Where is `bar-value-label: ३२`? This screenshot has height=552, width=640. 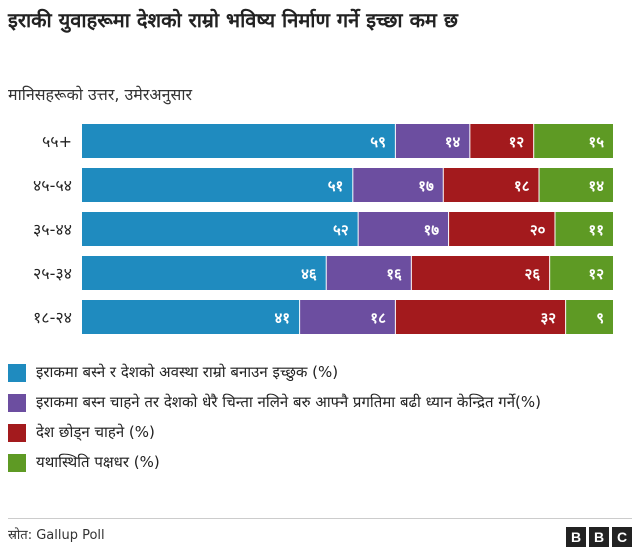
bar-value-label: ३२ is located at coordinates (549, 318).